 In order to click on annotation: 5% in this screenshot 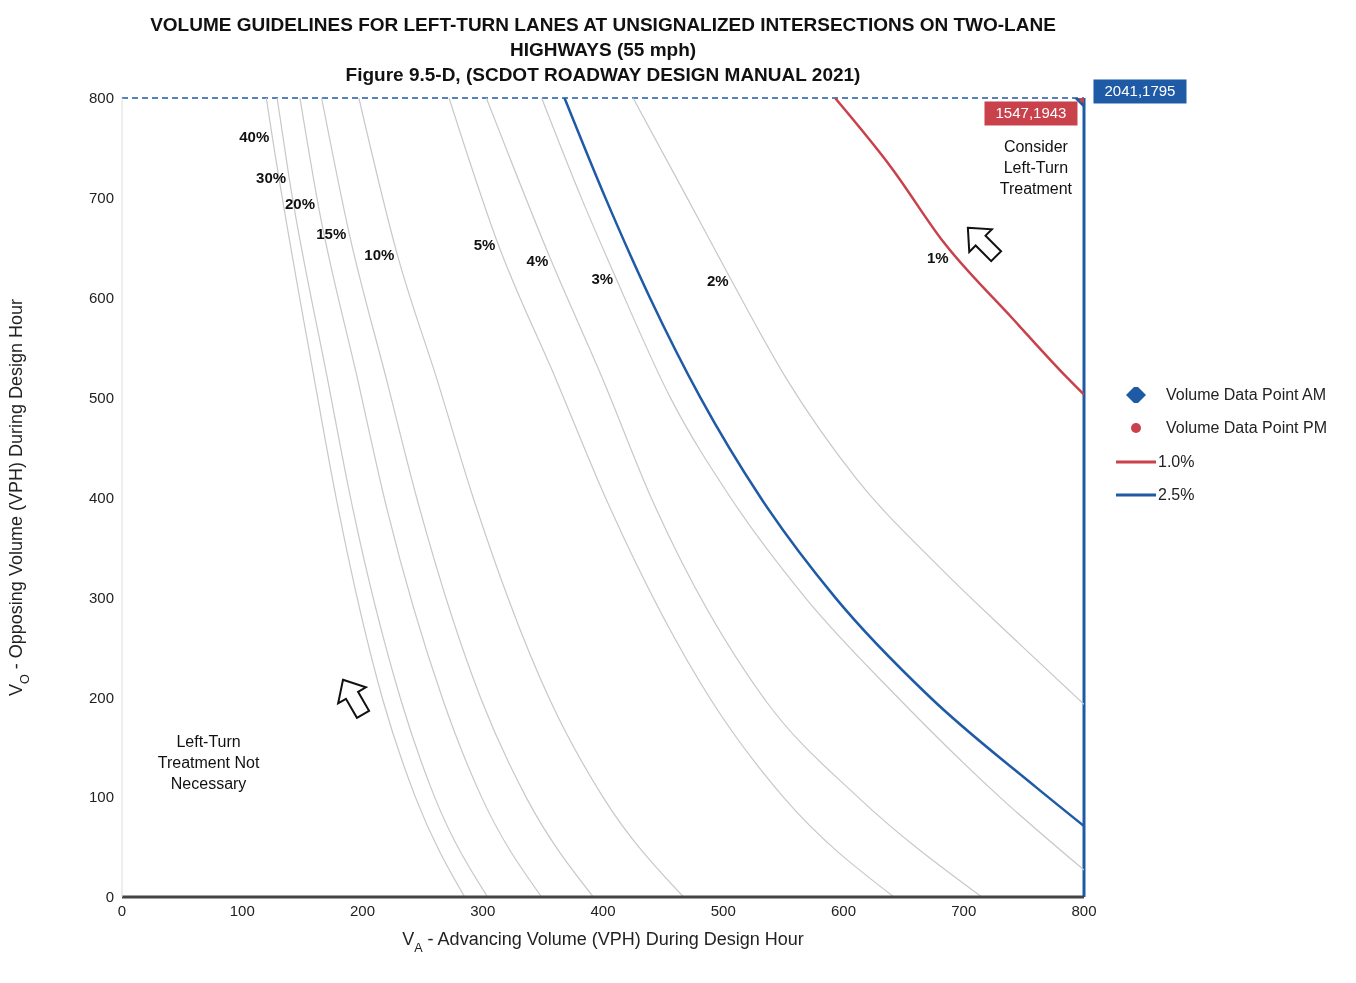, I will do `click(484, 244)`.